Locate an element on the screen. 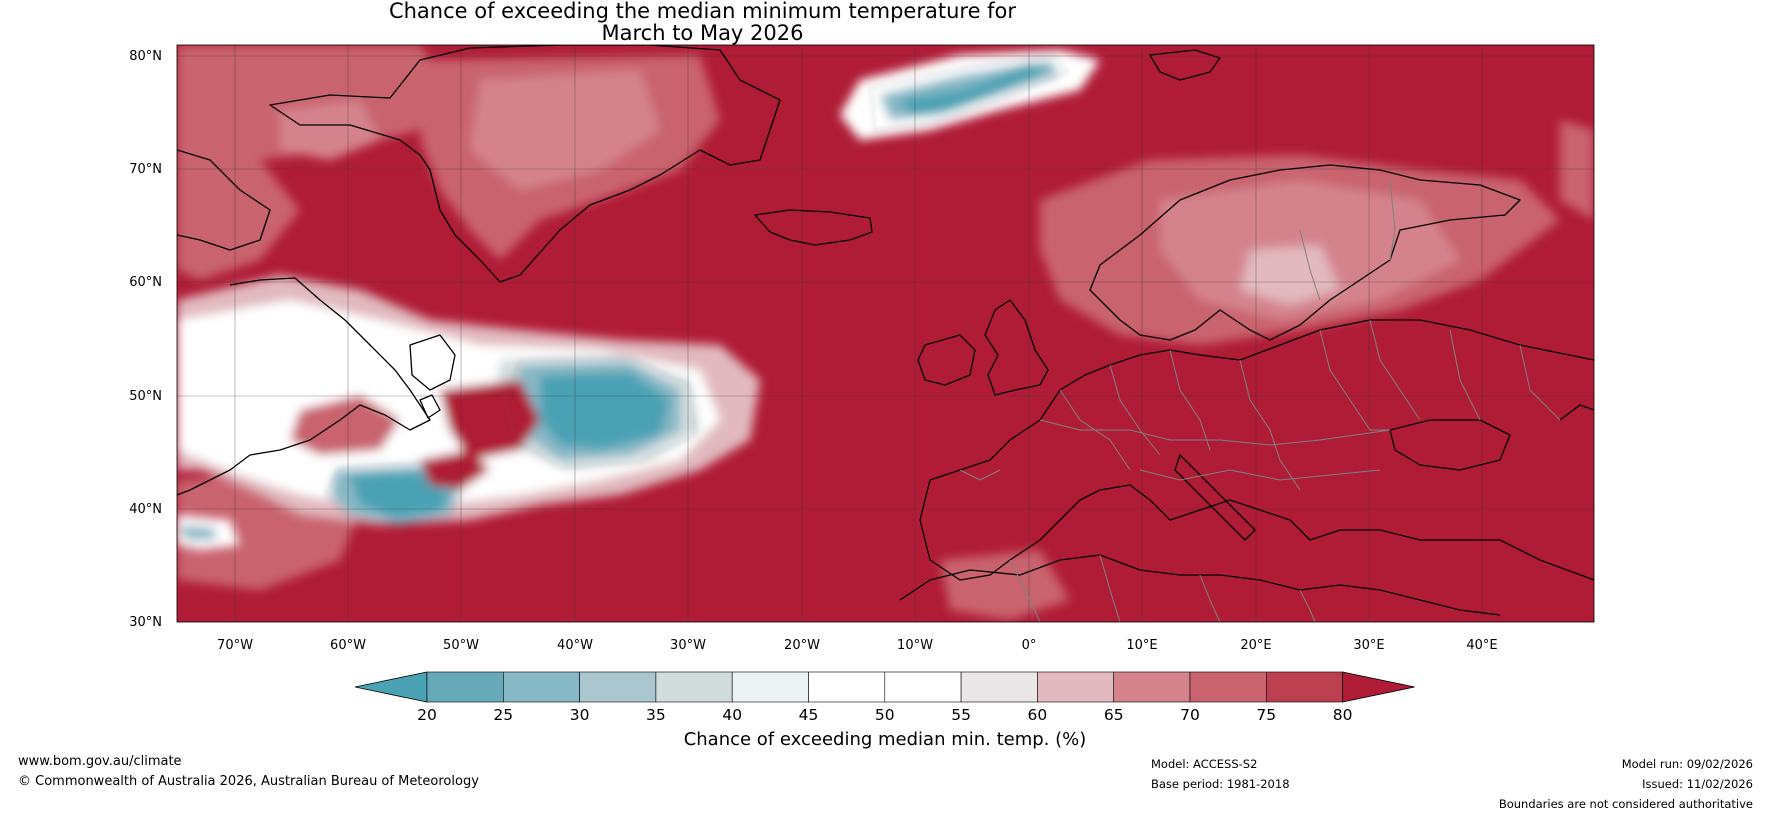 Image resolution: width=1770 pixels, height=816 pixels. lon-label-10e: 10°E is located at coordinates (1141, 645).